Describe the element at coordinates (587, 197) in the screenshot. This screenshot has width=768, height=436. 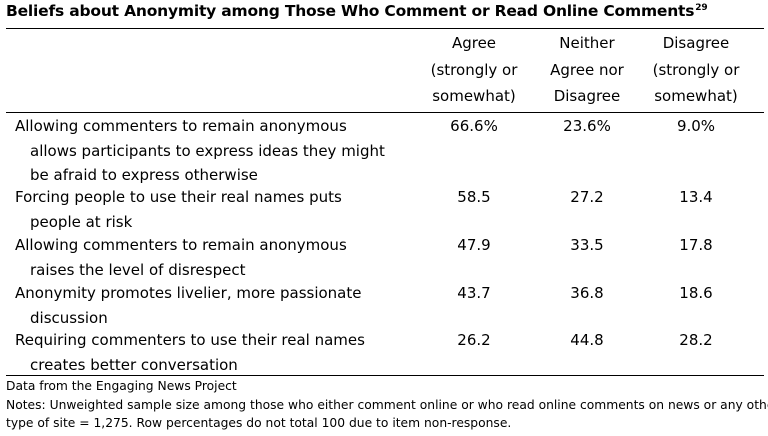
I see `cell-neither: 27.2` at that location.